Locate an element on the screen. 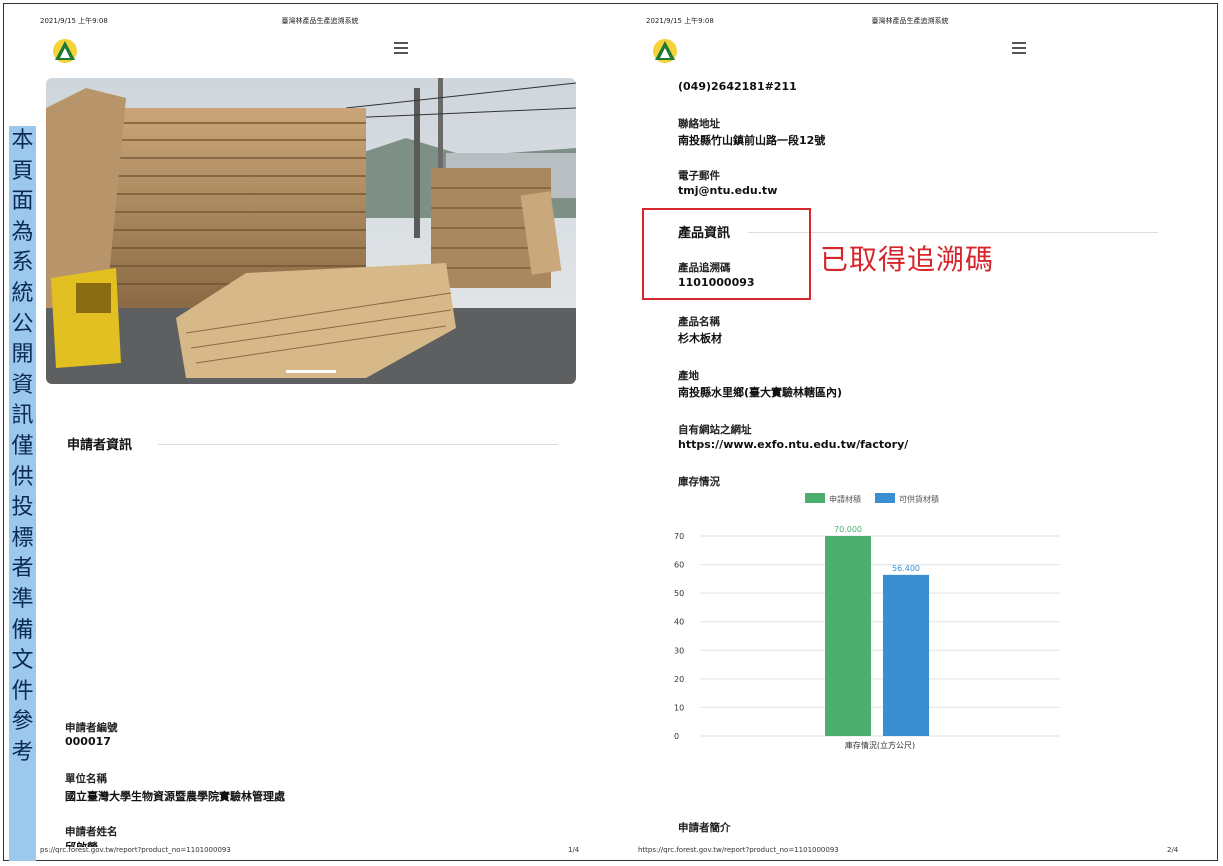 This screenshot has width=1223, height=866. vertical-note-char: 頁 is located at coordinates (22, 171).